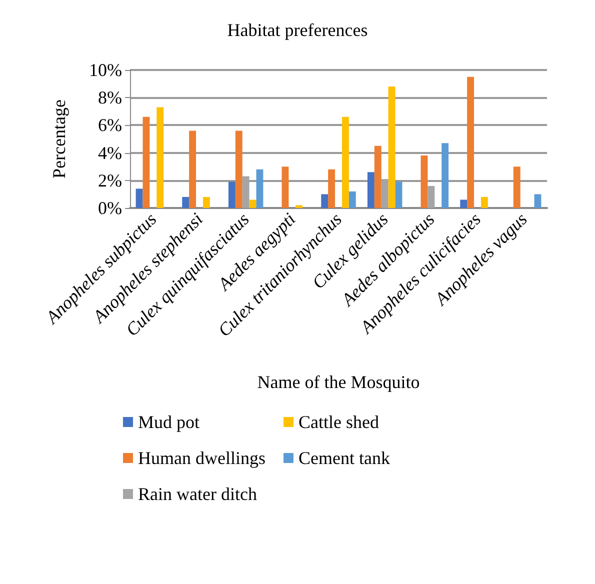 The width and height of the screenshot is (595, 584). Describe the element at coordinates (110, 208) in the screenshot. I see `y-tick-label: 0%` at that location.